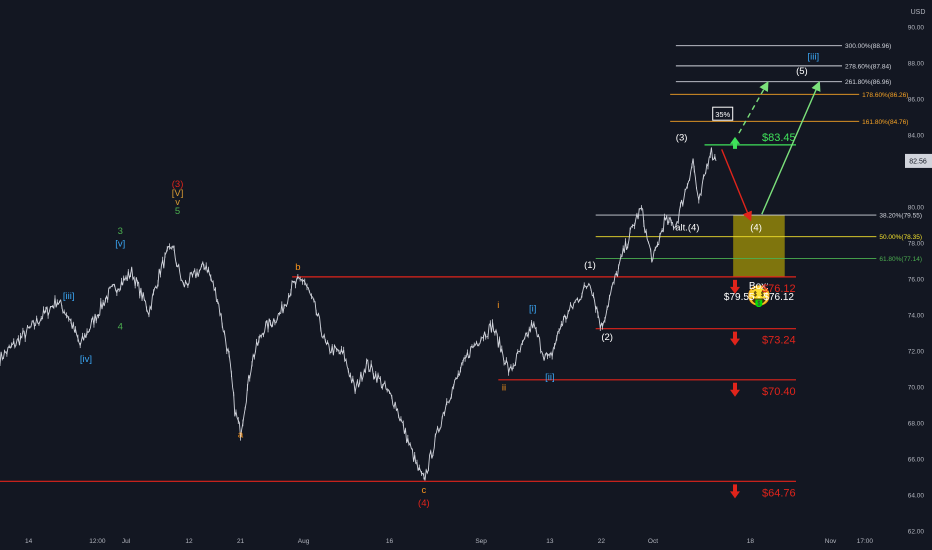  What do you see at coordinates (735, 142) in the screenshot?
I see `level-up-arrow-icon` at bounding box center [735, 142].